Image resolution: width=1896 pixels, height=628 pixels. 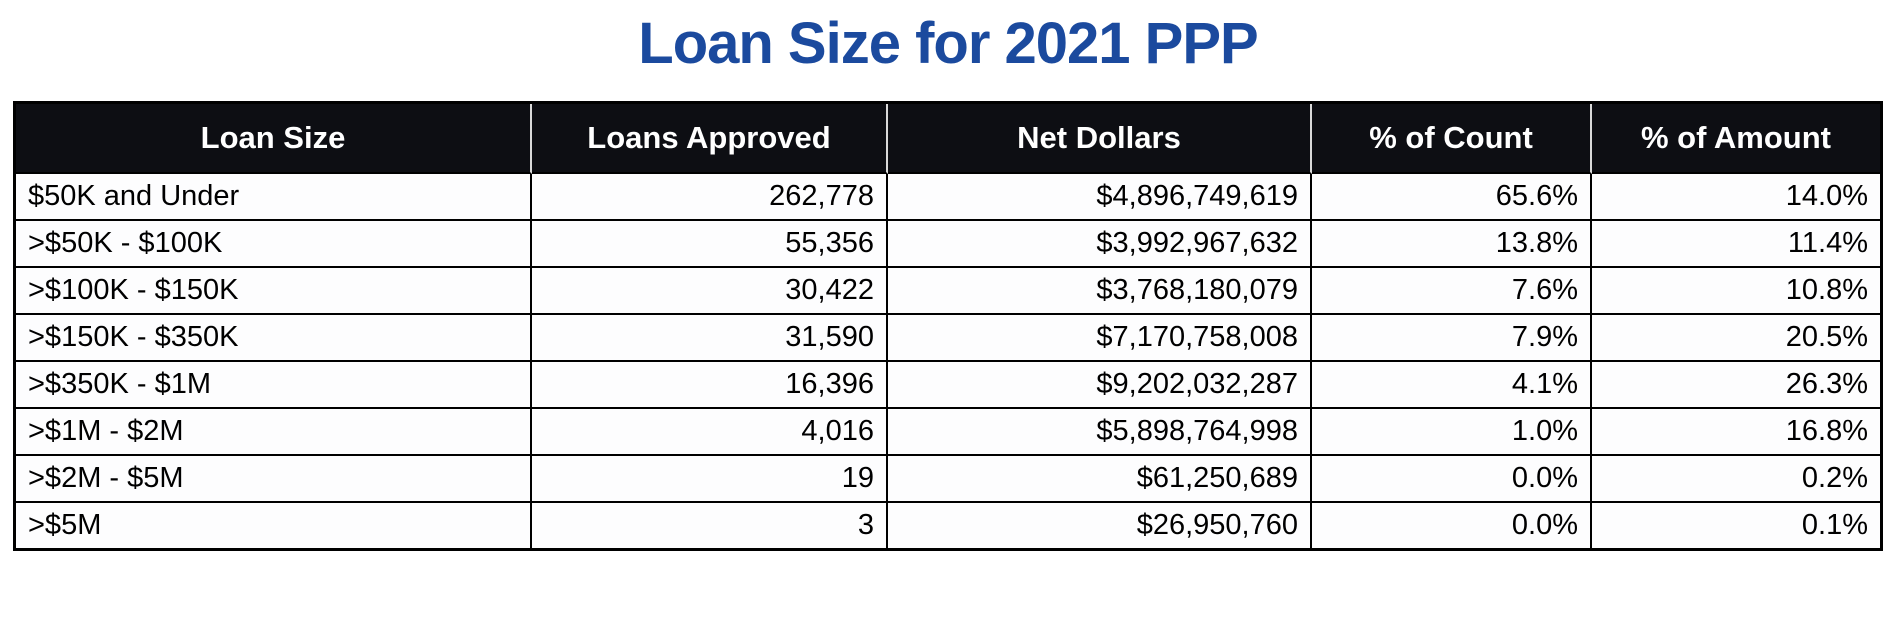 I want to click on pct-amount-cell: 0.2%, so click(x=1736, y=479).